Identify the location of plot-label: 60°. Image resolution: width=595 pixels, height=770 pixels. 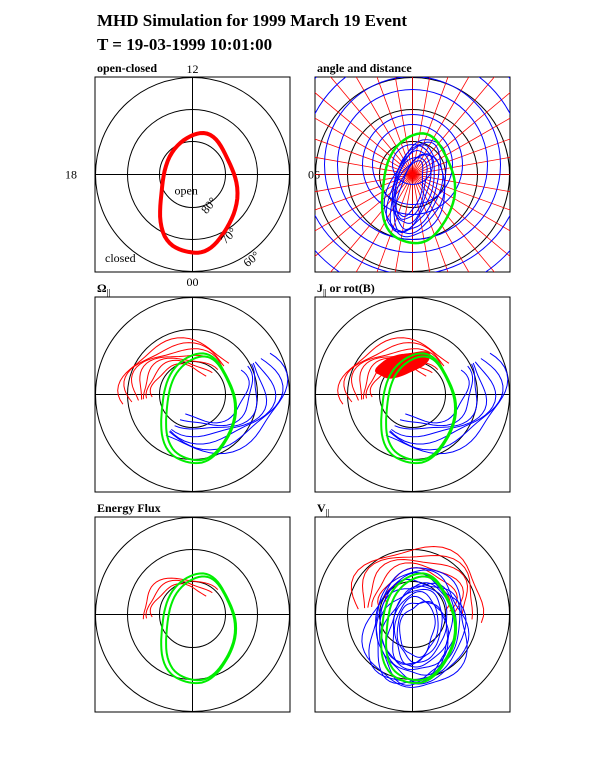
(251, 259).